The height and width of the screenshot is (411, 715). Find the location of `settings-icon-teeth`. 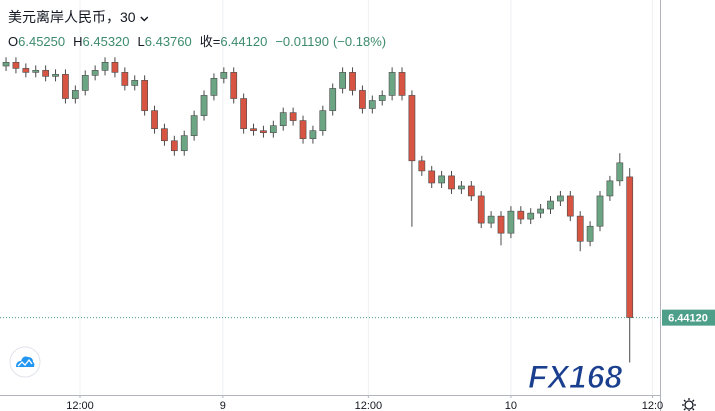

settings-icon-teeth is located at coordinates (689, 404).